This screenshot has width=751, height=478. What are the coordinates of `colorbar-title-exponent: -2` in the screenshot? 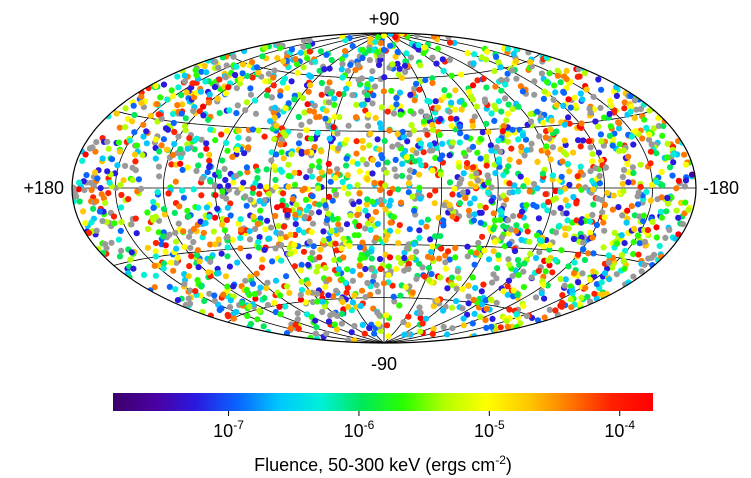 It's located at (500, 460).